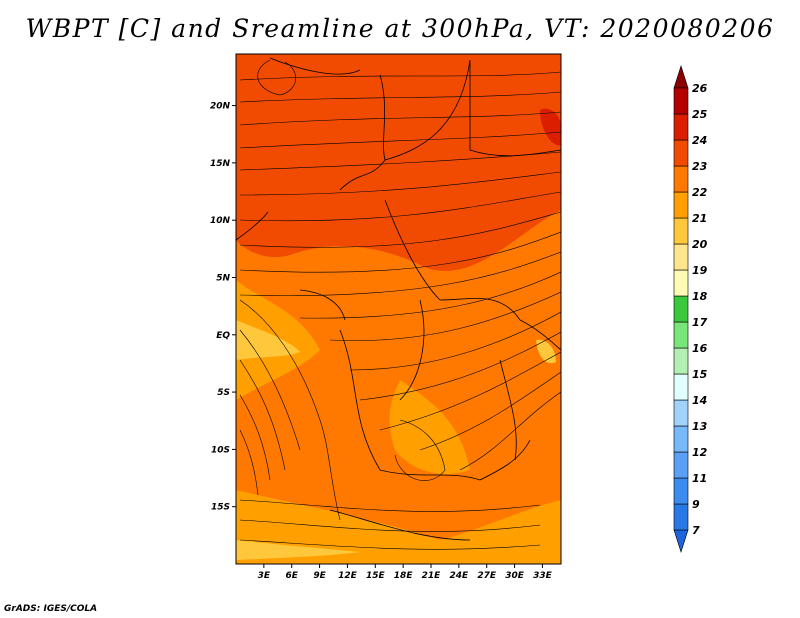 The image size is (800, 618). Describe the element at coordinates (699, 218) in the screenshot. I see `colorbar-level-label: 21` at that location.